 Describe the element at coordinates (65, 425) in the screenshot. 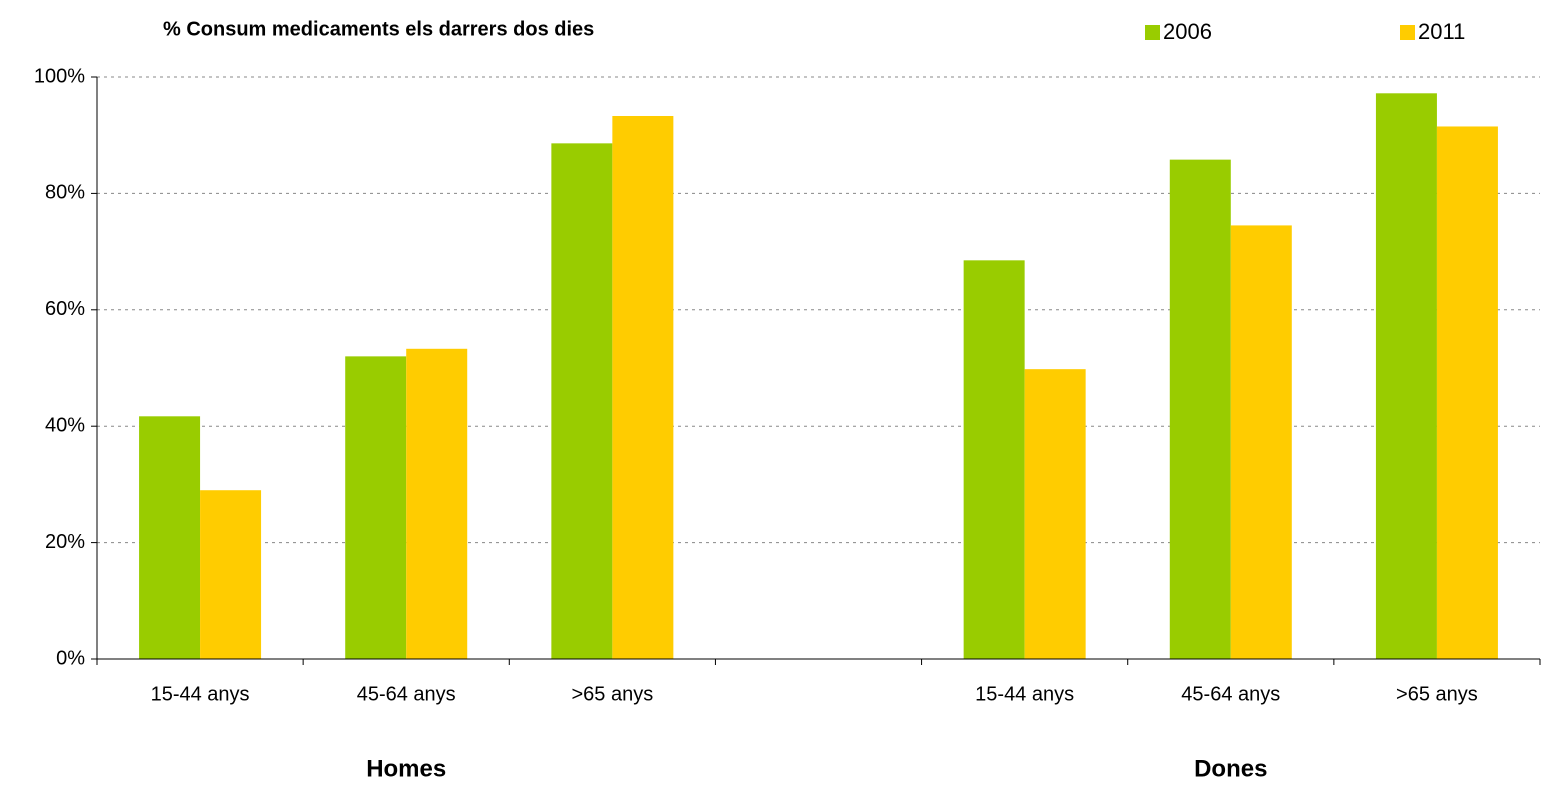

I see `y-tick-label: 40%` at that location.